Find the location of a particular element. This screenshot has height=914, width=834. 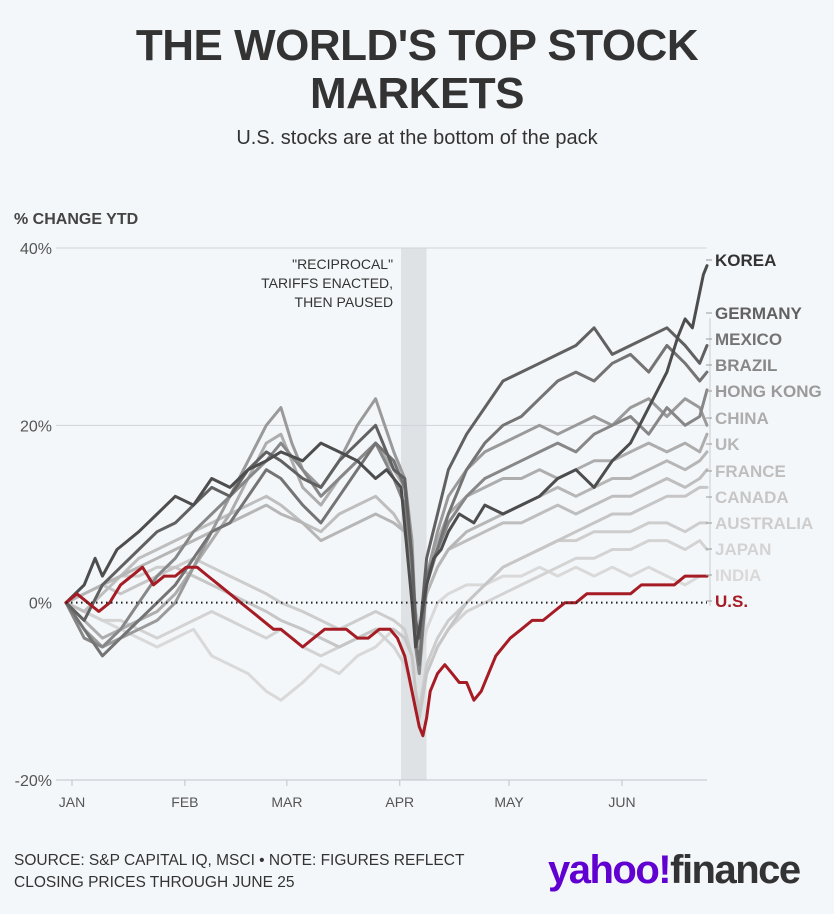

series-line-france is located at coordinates (386, 554).